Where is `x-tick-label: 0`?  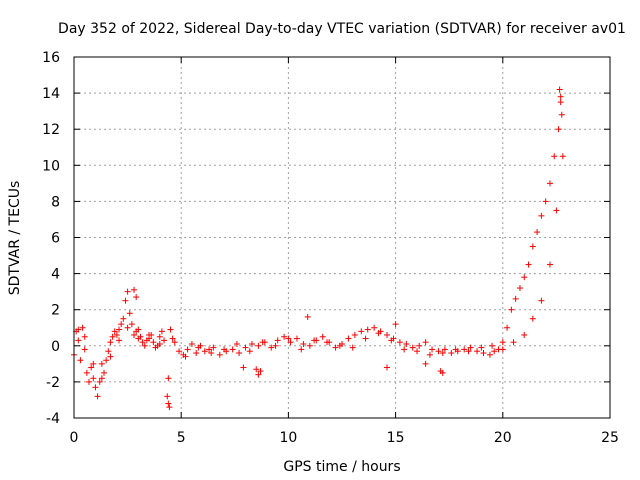 x-tick-label: 0 is located at coordinates (74, 438).